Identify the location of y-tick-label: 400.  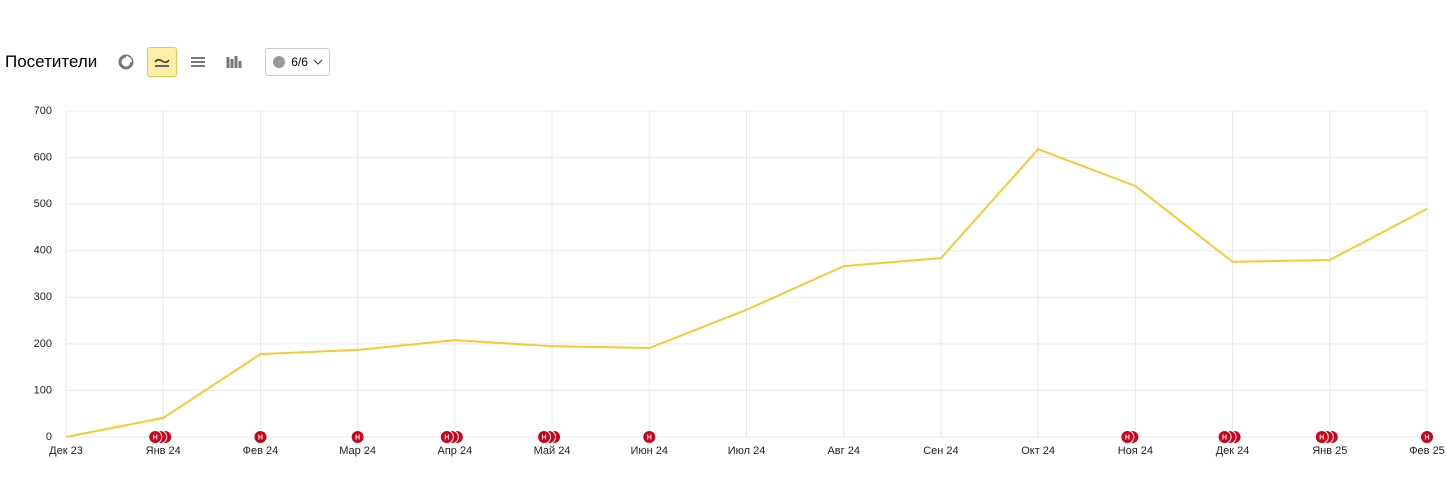
(43, 251).